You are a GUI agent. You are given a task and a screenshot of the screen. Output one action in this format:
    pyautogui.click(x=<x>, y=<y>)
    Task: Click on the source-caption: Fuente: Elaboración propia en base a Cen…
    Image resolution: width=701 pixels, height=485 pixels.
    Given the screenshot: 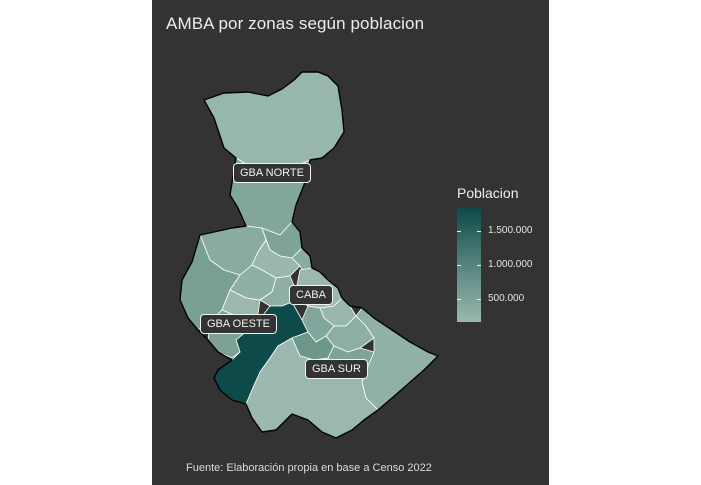 What is the action you would take?
    pyautogui.click(x=309, y=468)
    